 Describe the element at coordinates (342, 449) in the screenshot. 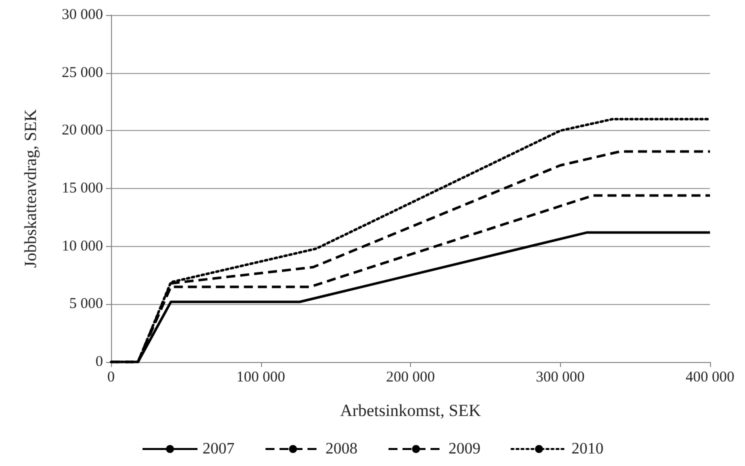

I see `legend-label: 2008` at that location.